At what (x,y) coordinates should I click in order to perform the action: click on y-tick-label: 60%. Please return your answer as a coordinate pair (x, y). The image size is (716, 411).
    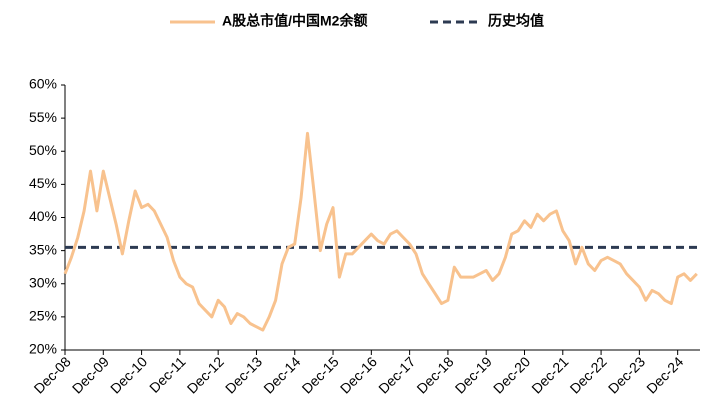
    Looking at the image, I should click on (43, 84).